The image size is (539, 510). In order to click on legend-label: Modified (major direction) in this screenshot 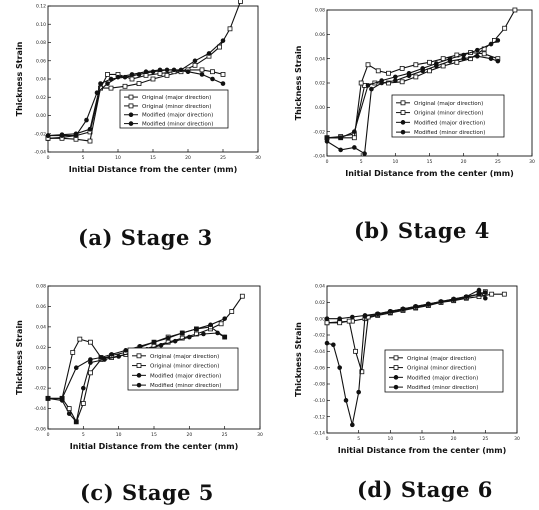, I will do `click(185, 376)`.